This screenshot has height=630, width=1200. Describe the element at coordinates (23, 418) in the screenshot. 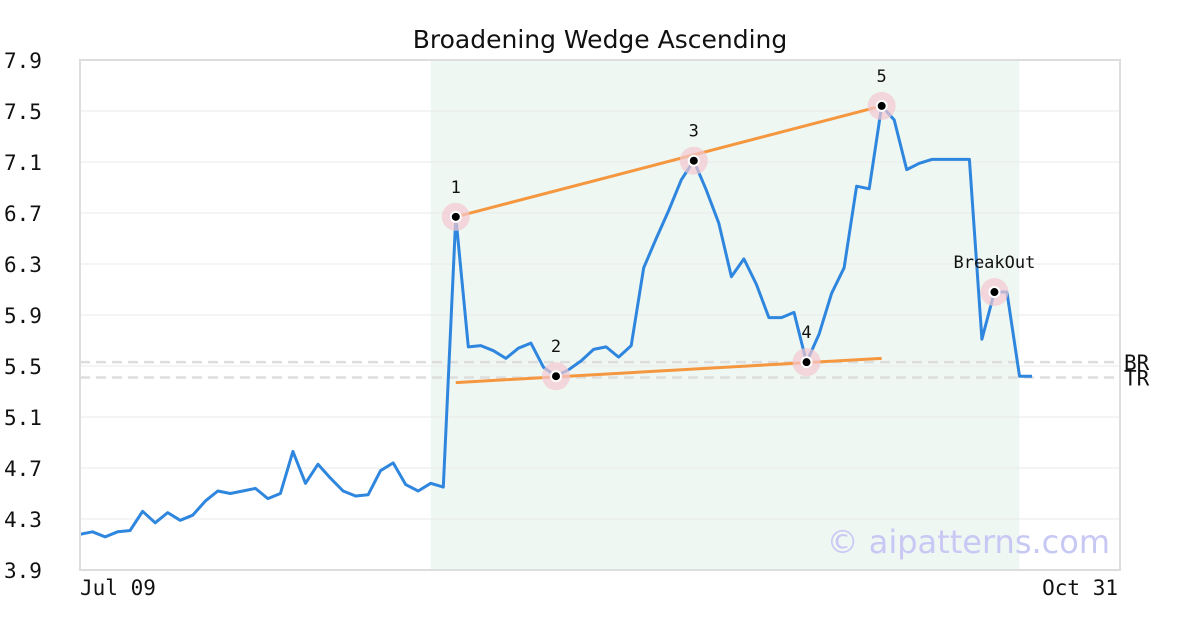

I see `y-tick-label: 5.1` at that location.